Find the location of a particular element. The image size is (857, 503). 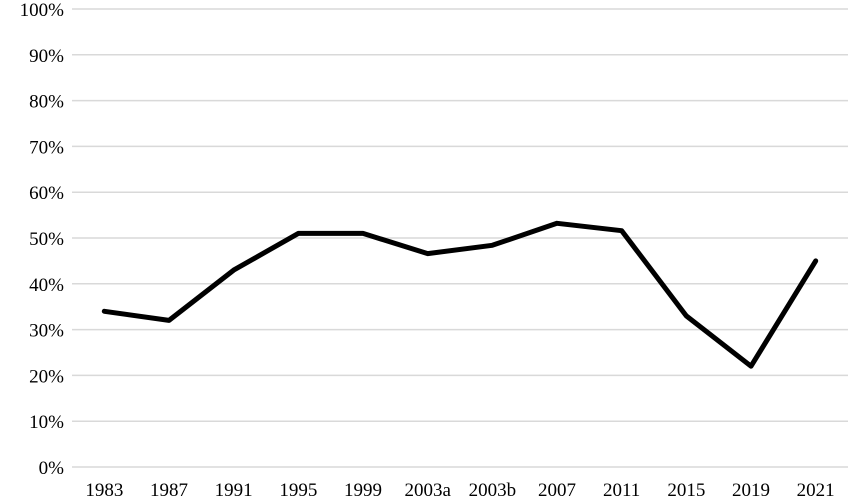

y-tick-label: 80% is located at coordinates (46, 102).